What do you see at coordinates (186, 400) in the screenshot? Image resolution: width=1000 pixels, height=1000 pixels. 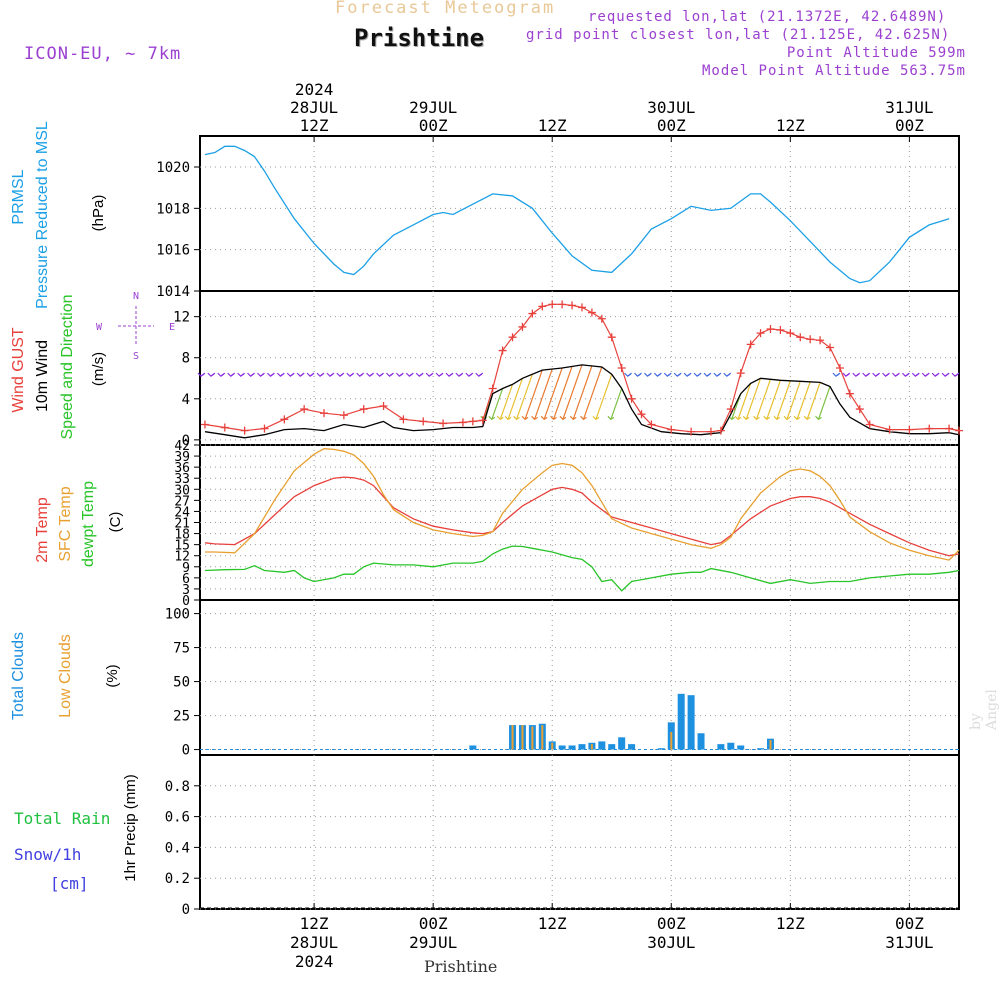 I see `y-tick-label: 4` at bounding box center [186, 400].